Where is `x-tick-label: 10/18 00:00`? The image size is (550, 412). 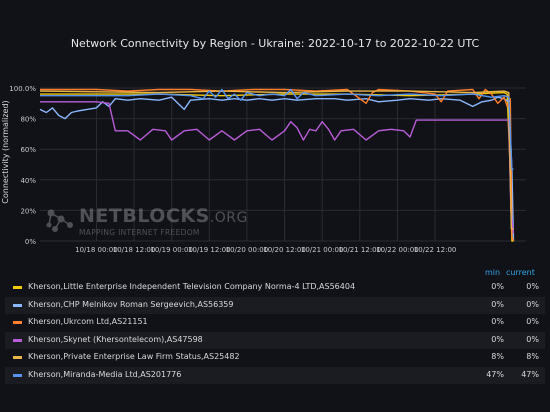
x-tick-label: 10/18 00:00 is located at coordinates (96, 250).